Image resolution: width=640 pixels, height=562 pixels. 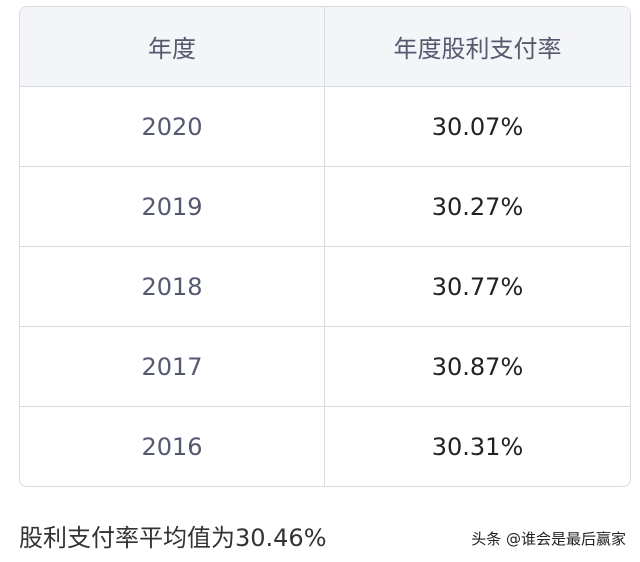 What do you see at coordinates (477, 287) in the screenshot?
I see `table-cell: 30.77%` at bounding box center [477, 287].